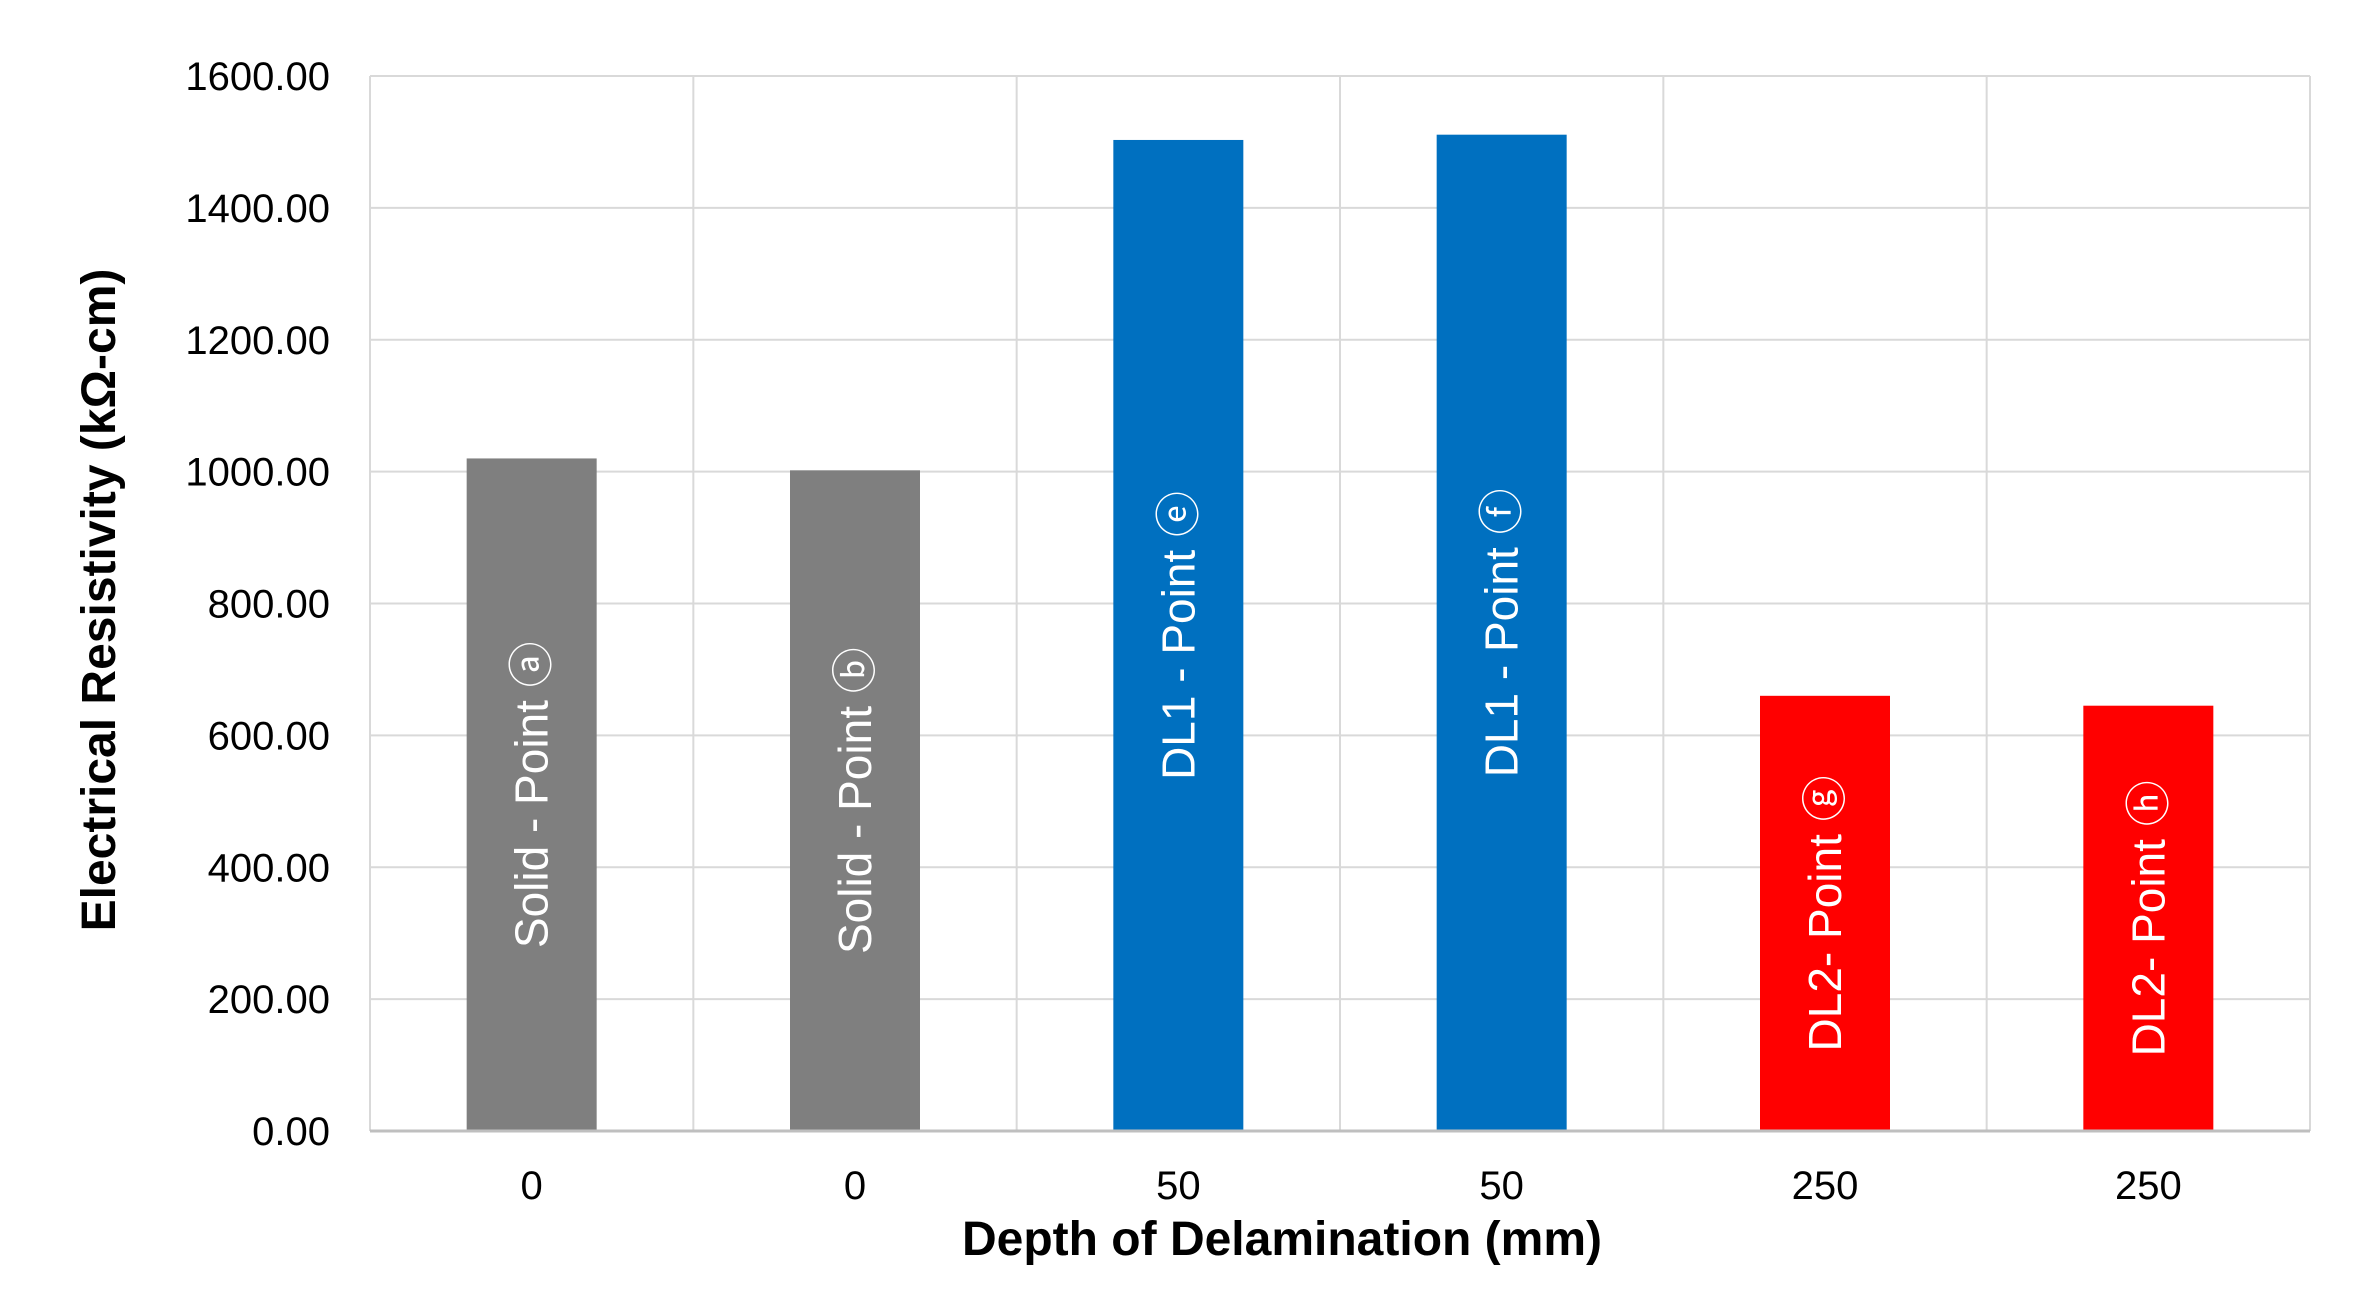  I want to click on bar-label: Solid - Point ⓑ, so click(855, 800).